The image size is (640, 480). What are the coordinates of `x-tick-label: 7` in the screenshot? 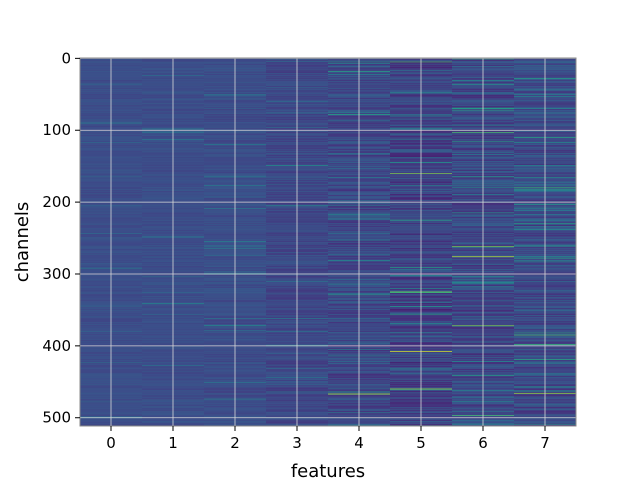 It's located at (545, 443).